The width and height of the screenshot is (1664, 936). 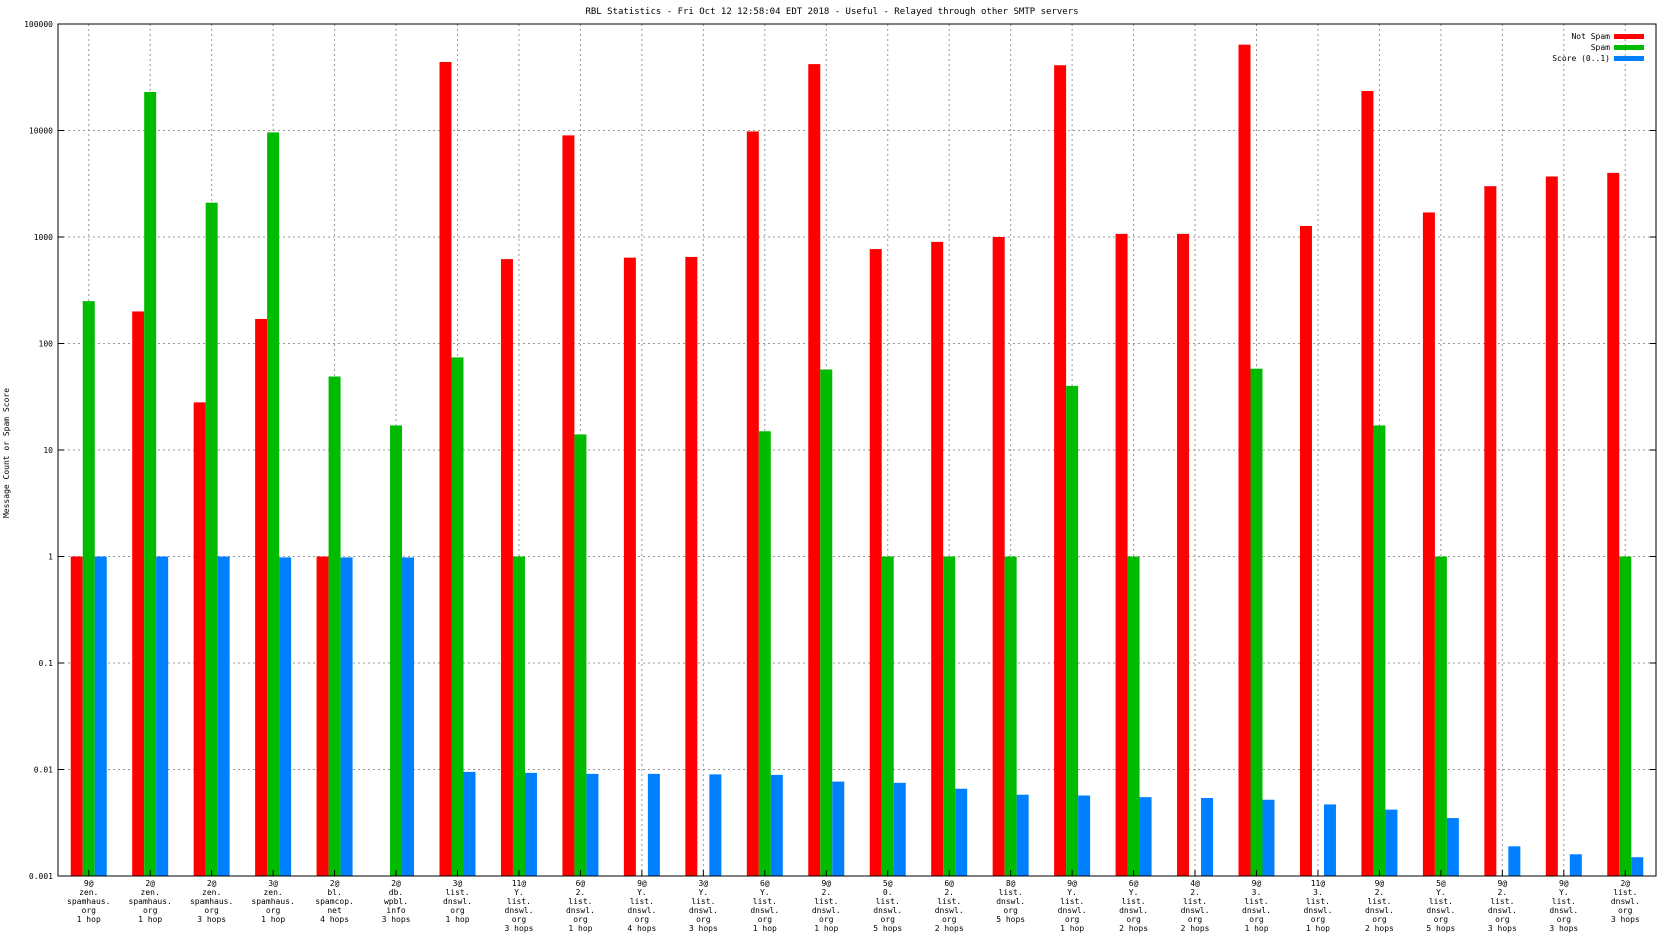 I want to click on x-tick-label: 9@ 3. list. dnswl. org 1 hop, so click(x=1256, y=906).